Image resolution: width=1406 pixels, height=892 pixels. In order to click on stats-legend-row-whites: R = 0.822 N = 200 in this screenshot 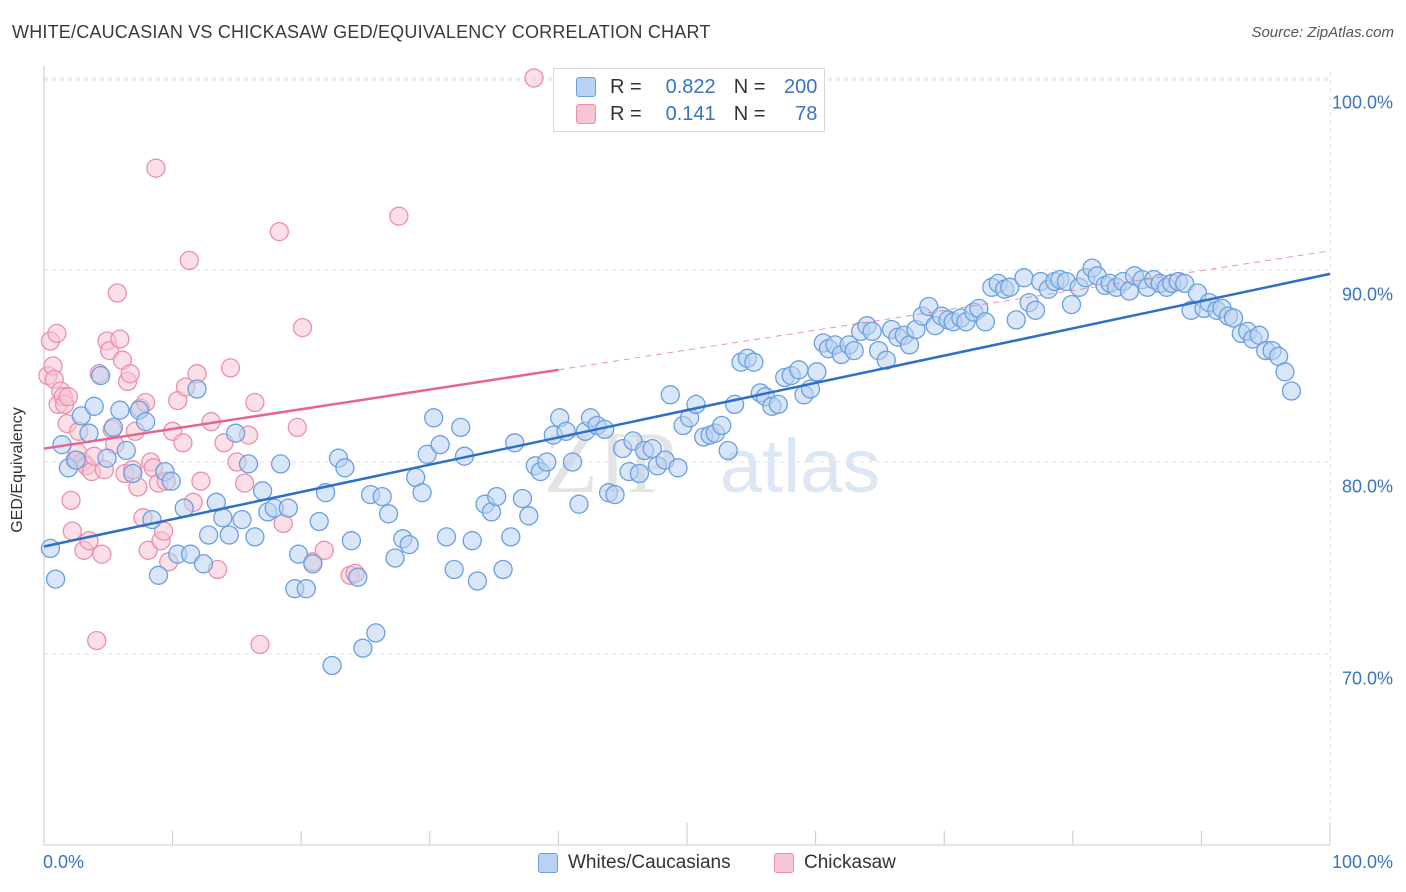, I will do `click(696, 87)`.